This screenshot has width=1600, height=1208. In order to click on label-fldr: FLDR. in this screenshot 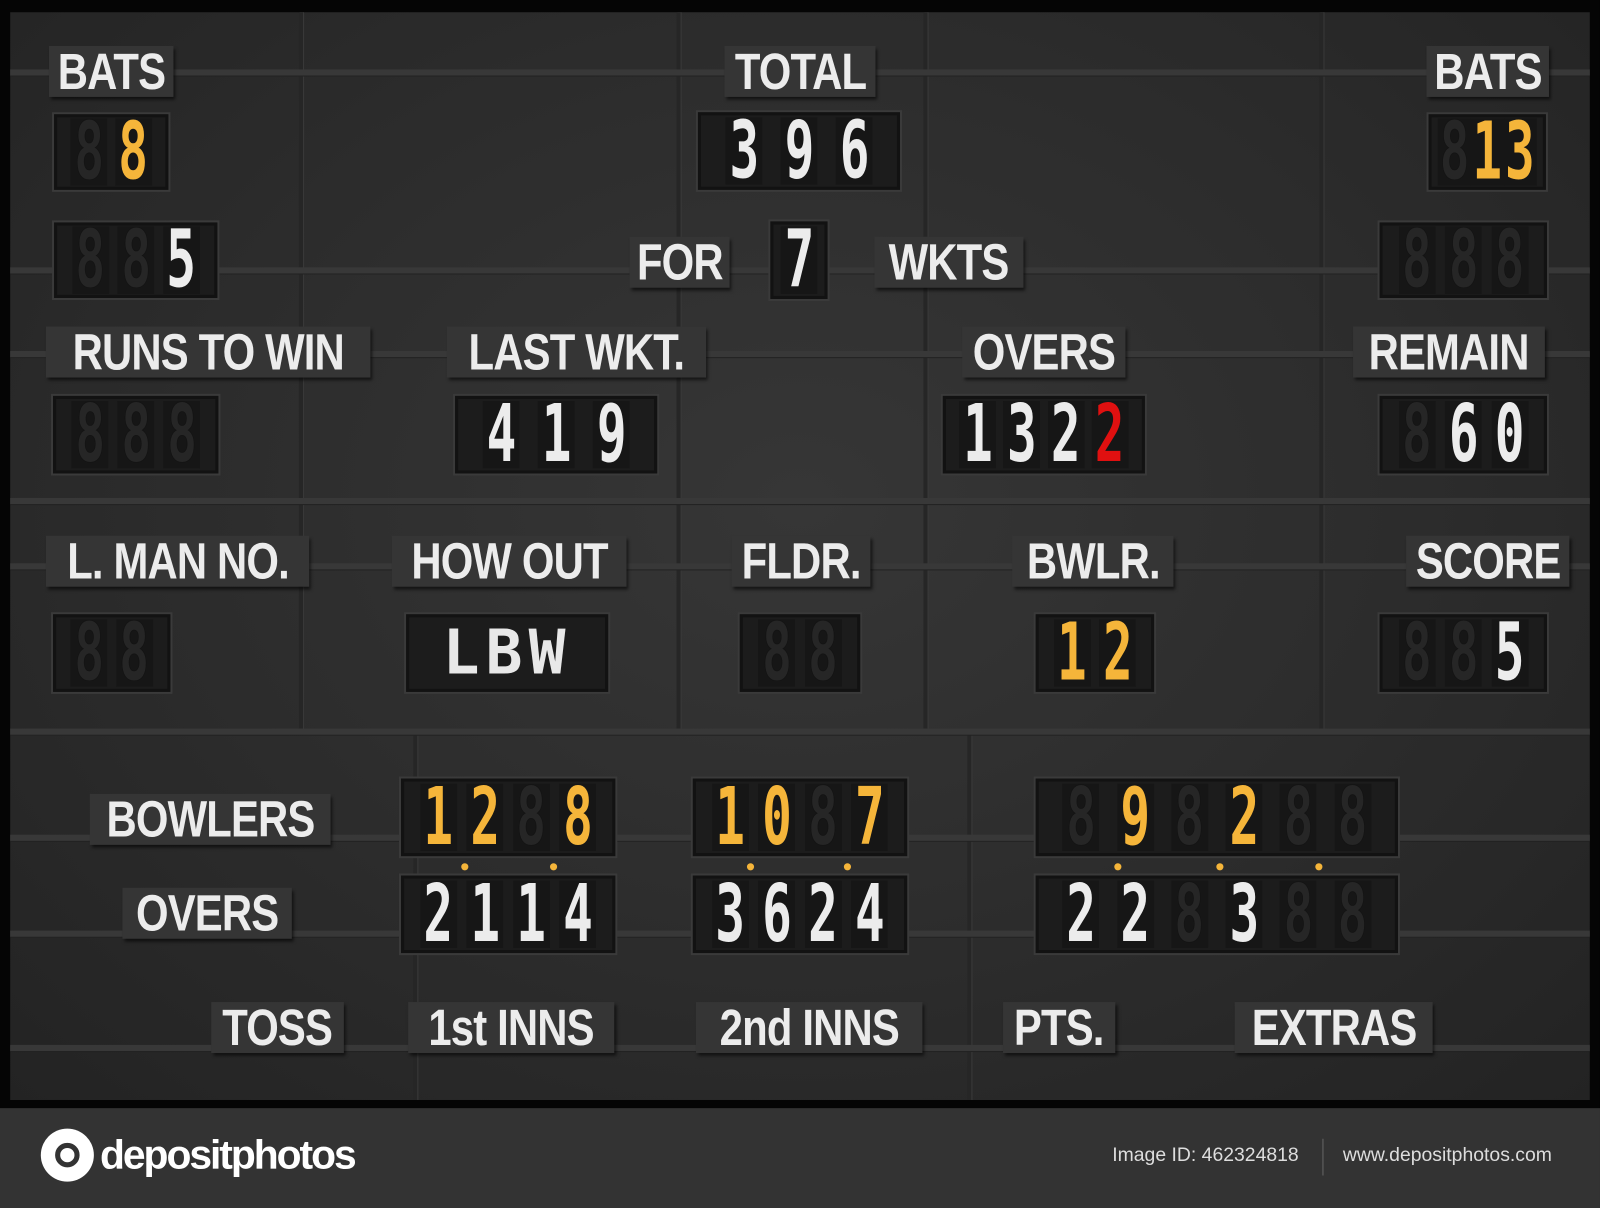, I will do `click(801, 561)`.